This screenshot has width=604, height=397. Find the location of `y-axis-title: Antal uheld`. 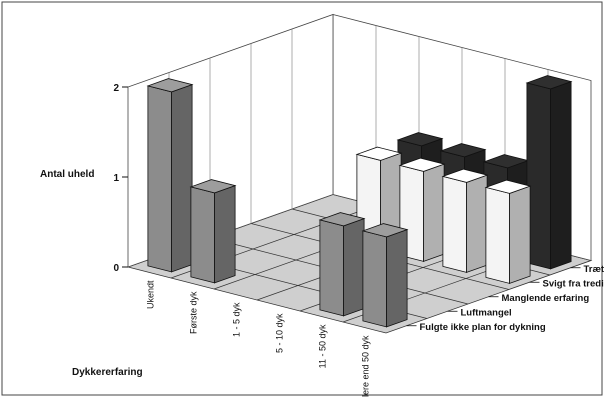

y-axis-title: Antal uheld is located at coordinates (67, 174).